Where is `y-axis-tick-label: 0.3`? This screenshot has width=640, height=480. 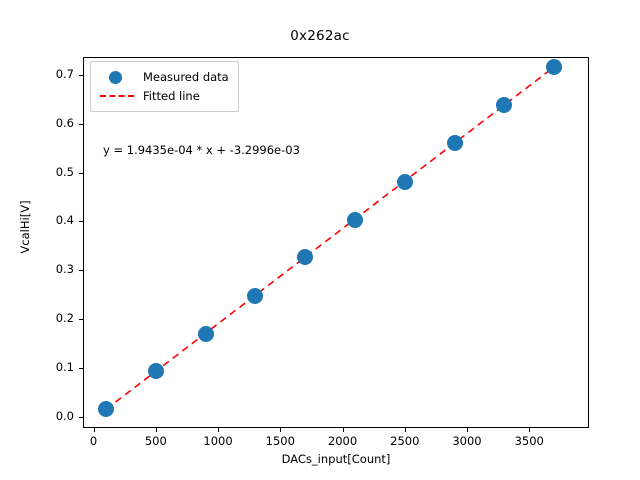 y-axis-tick-label: 0.3 is located at coordinates (64, 269).